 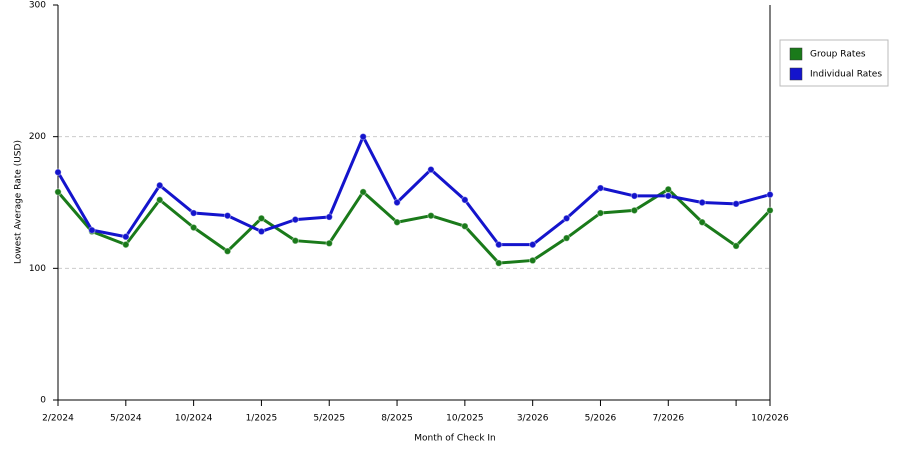 What do you see at coordinates (533, 419) in the screenshot?
I see `x-tick-label: 3/2026` at bounding box center [533, 419].